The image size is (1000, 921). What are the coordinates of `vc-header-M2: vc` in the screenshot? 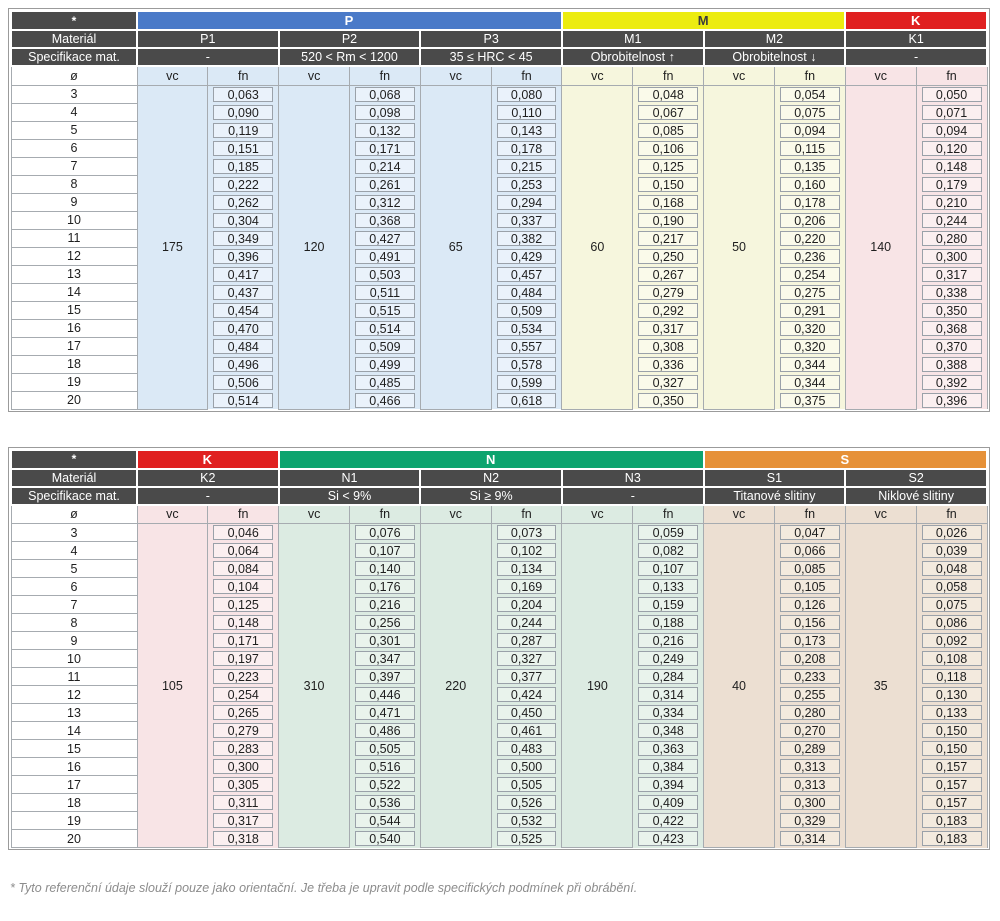 It's located at (739, 75).